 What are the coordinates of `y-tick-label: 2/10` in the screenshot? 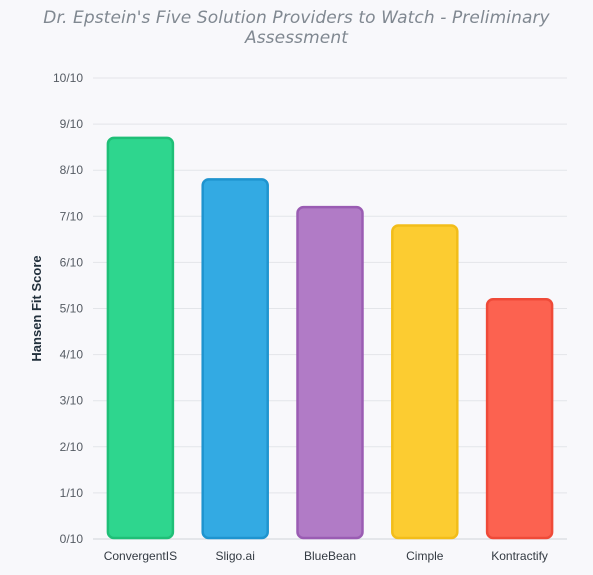 It's located at (72, 447).